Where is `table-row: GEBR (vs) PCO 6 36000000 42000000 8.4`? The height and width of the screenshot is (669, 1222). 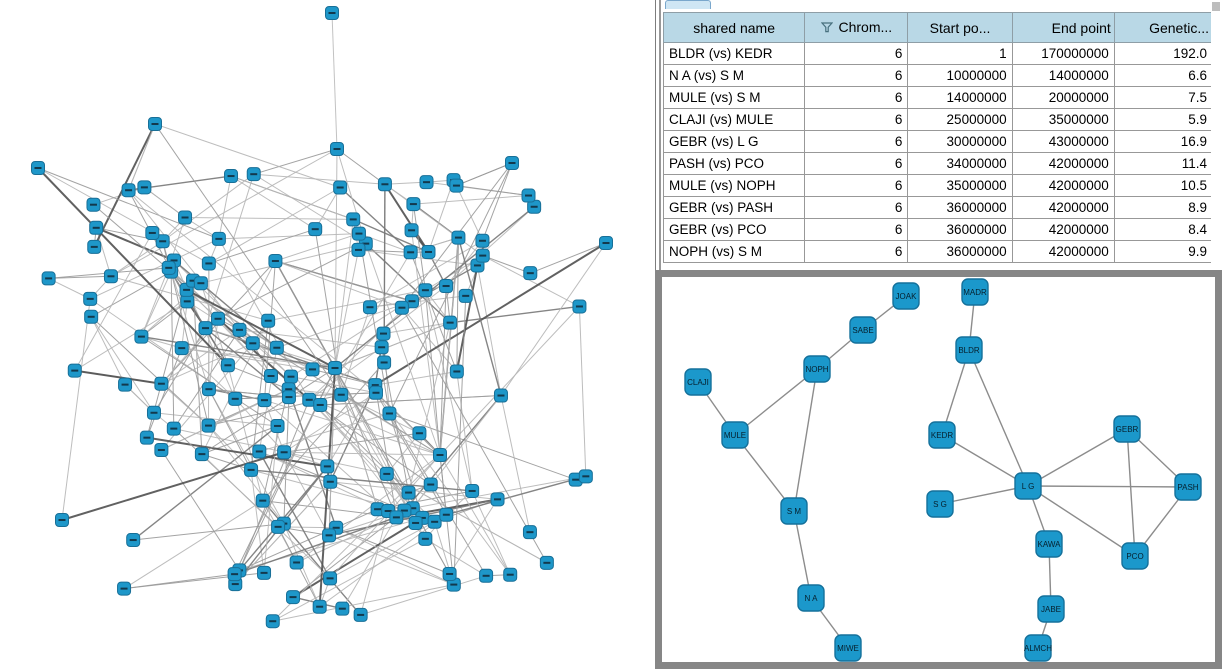
table-row: GEBR (vs) PCO 6 36000000 42000000 8.4 is located at coordinates (938, 229).